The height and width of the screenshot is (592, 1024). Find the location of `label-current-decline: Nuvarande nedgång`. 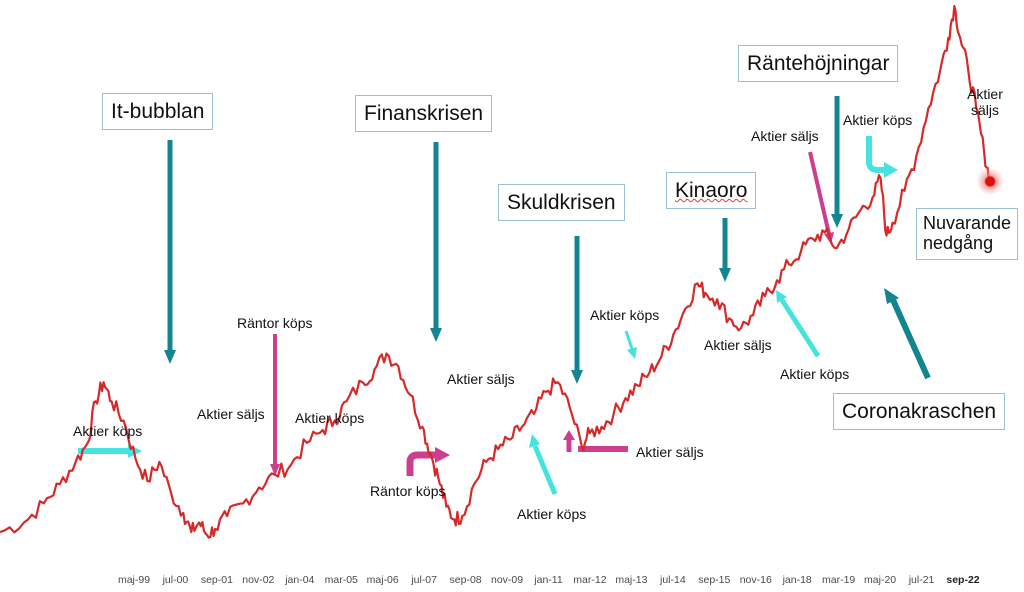

label-current-decline: Nuvarande nedgång is located at coordinates (967, 234).